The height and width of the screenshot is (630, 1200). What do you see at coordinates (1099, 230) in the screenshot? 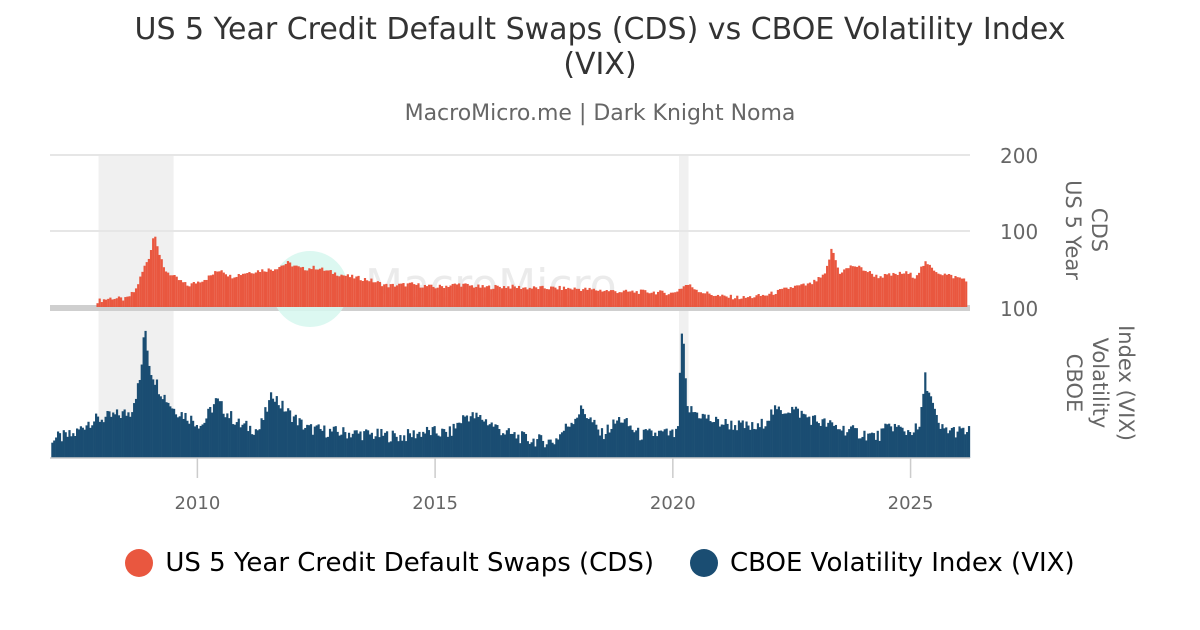
I see `y-axis-title-cds-line: CDS` at bounding box center [1099, 230].